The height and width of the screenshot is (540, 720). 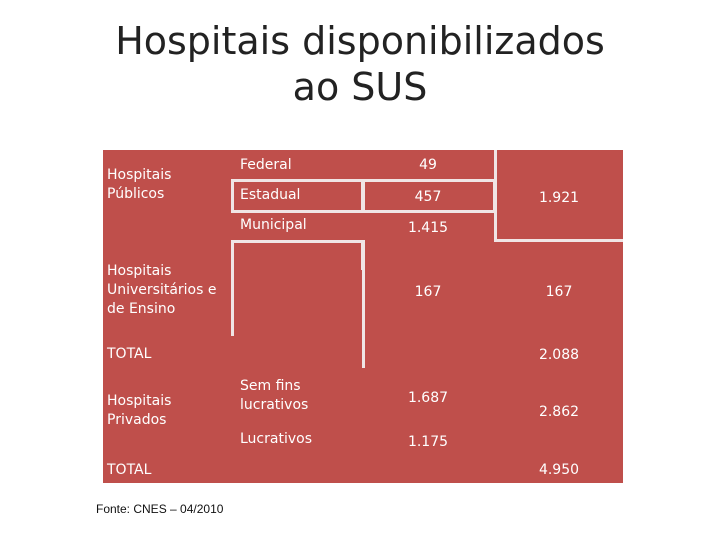 I want to click on universitarios-total-divider, so click(x=363, y=304).